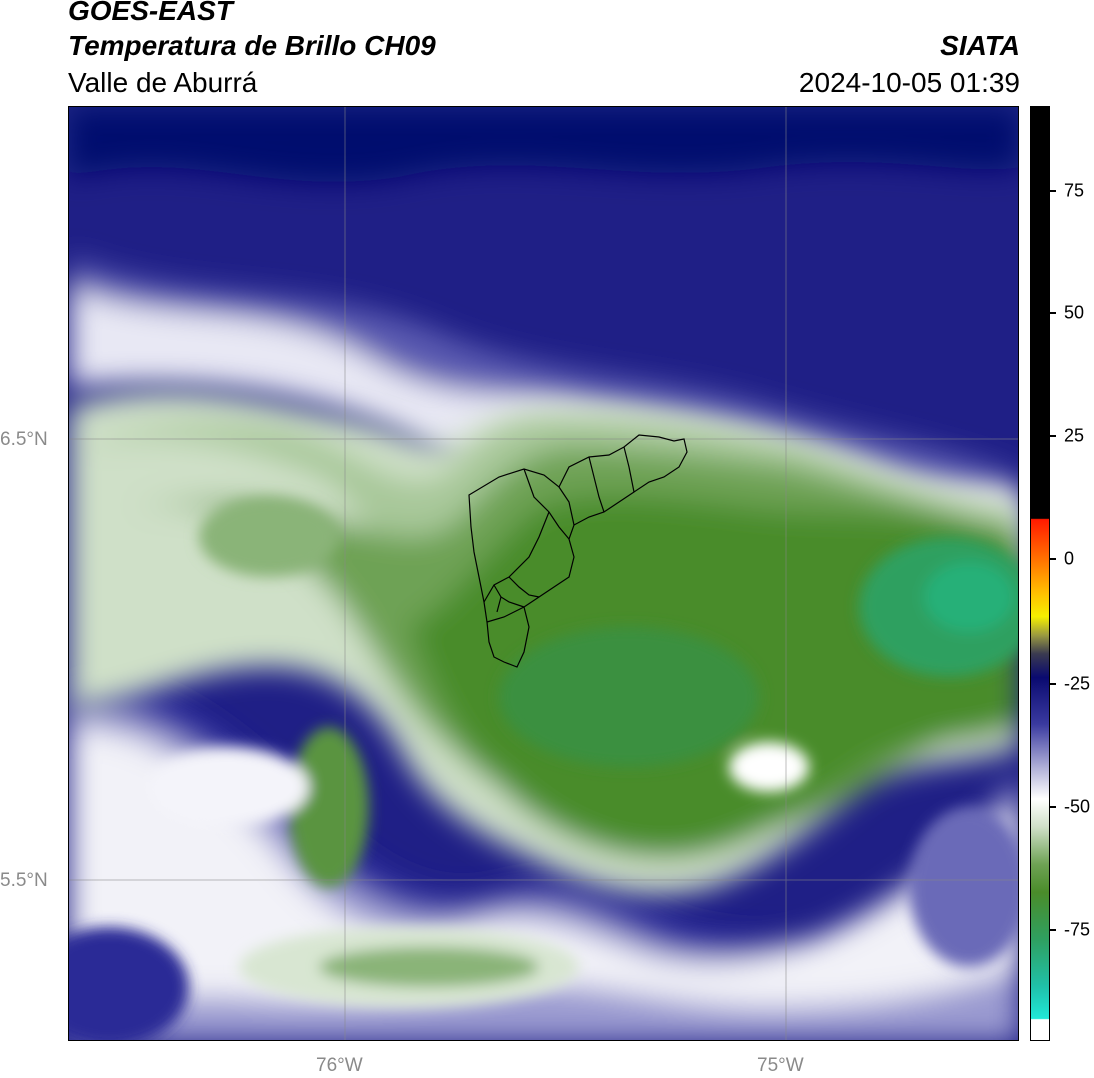  What do you see at coordinates (163, 82) in the screenshot?
I see `region-subtitle: Valle de Aburrá` at bounding box center [163, 82].